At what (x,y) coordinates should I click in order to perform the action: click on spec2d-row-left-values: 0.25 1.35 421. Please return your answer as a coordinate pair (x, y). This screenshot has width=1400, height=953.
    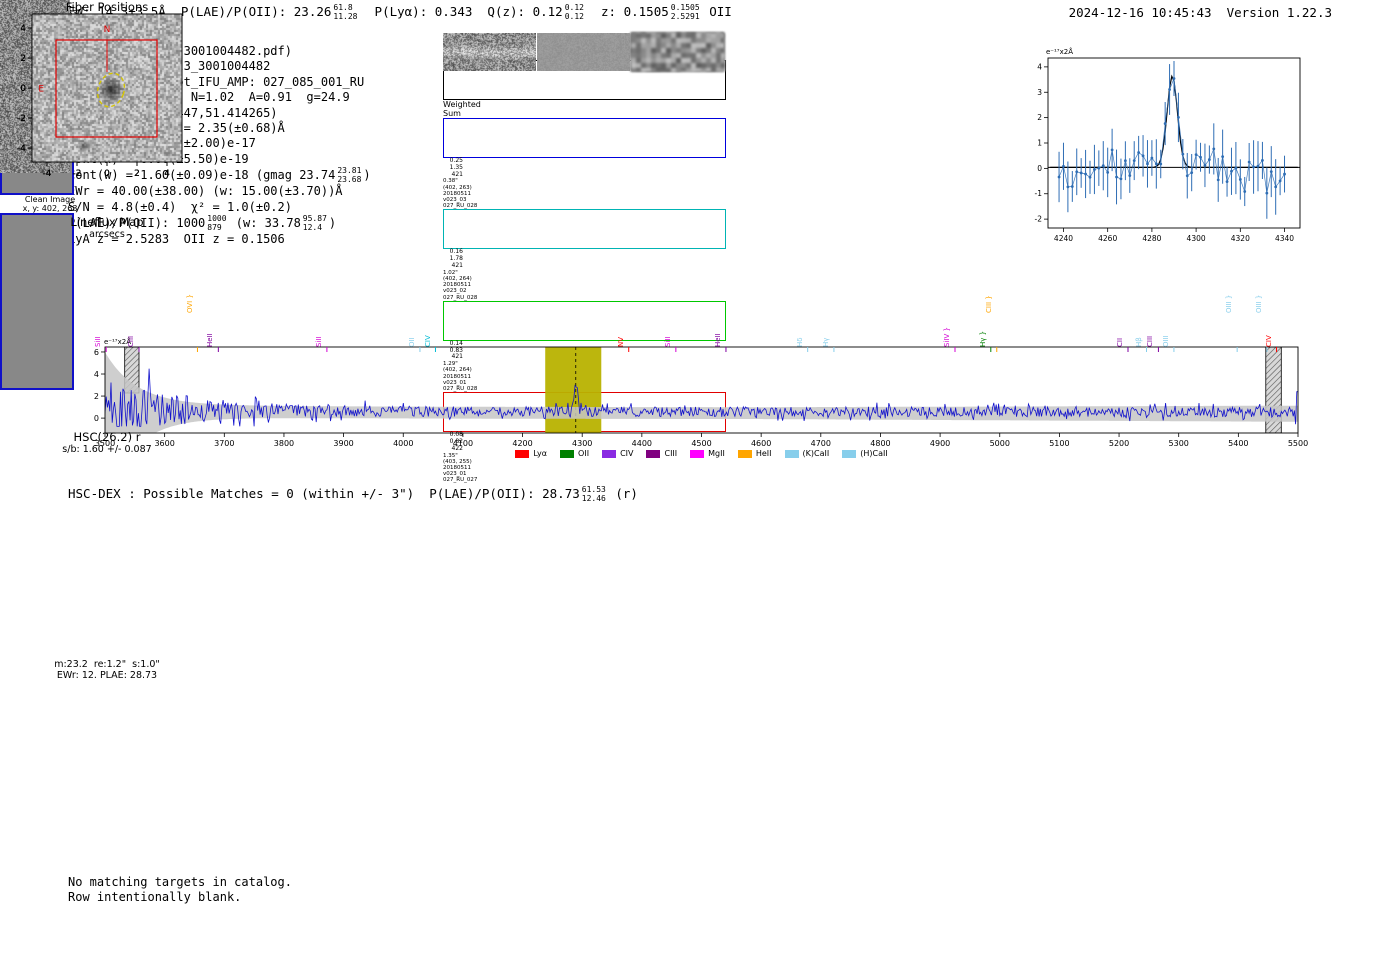
    Looking at the image, I should click on (453, 167).